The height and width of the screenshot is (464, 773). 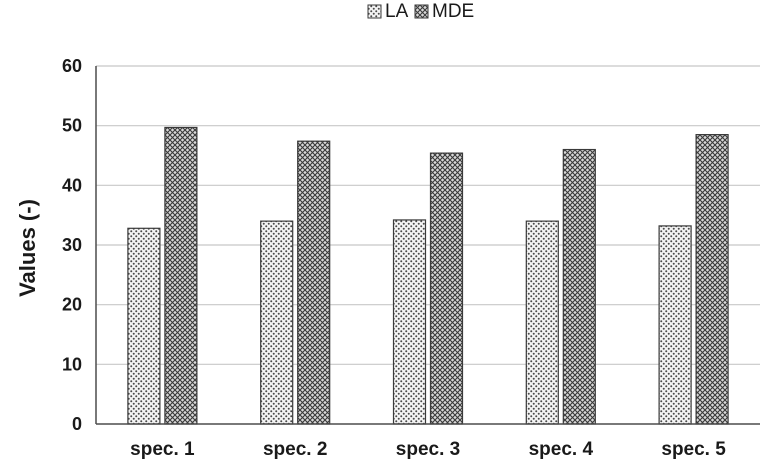 I want to click on legend-swatch-la, so click(x=374, y=11).